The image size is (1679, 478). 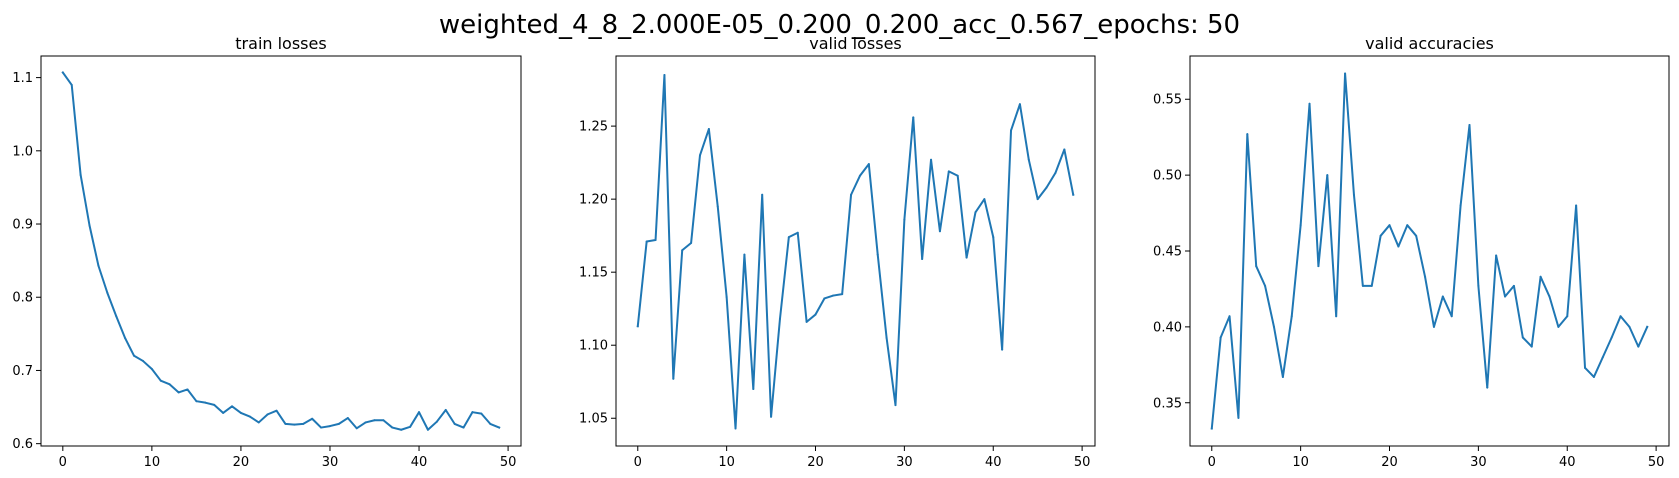 I want to click on train-losses-y-tick-label: 0.7, so click(x=22, y=371).